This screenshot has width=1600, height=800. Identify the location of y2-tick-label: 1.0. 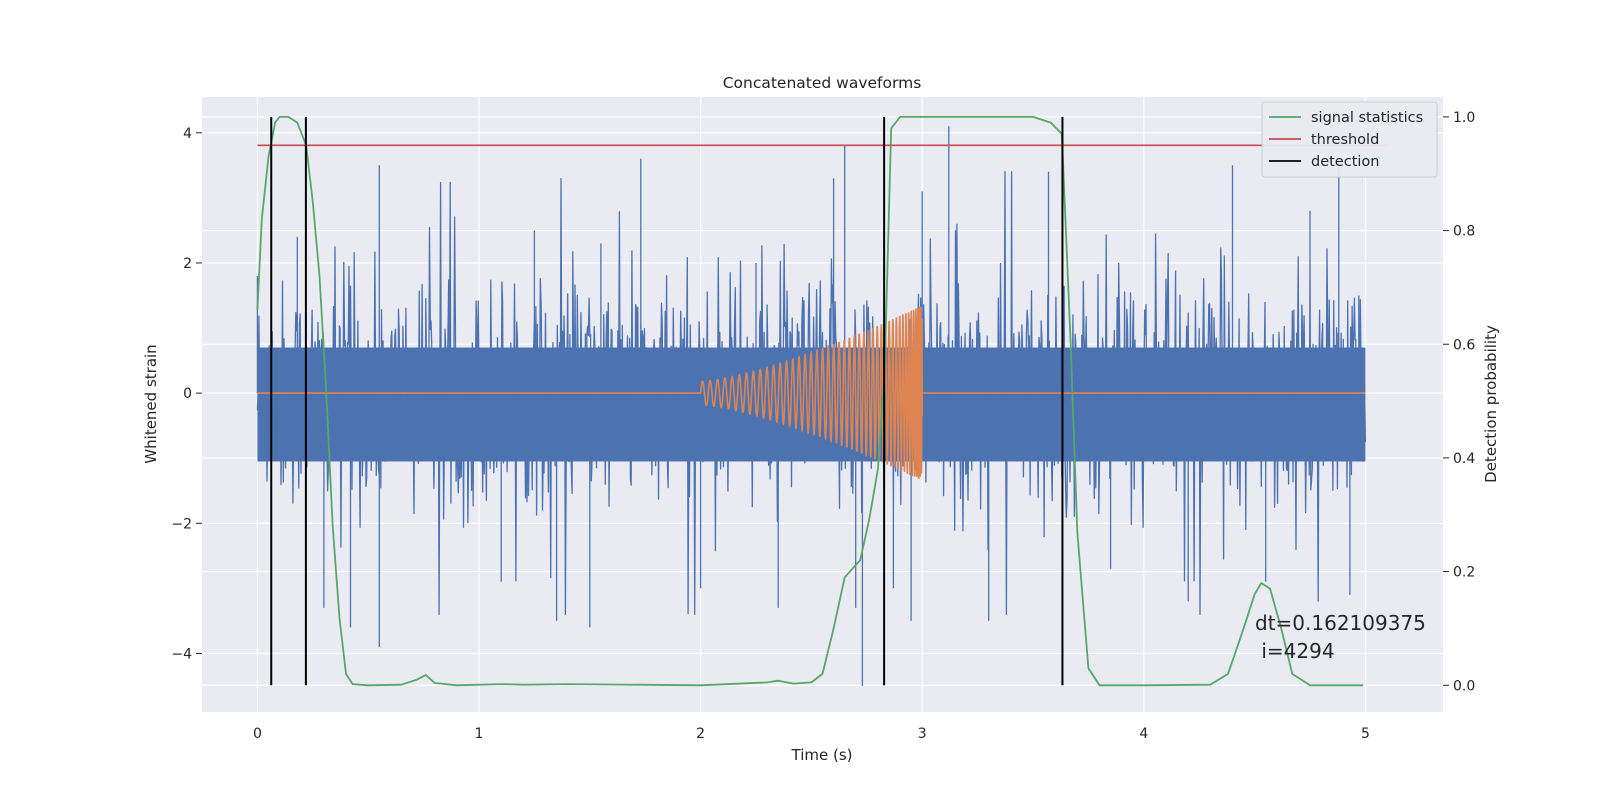
(1464, 118).